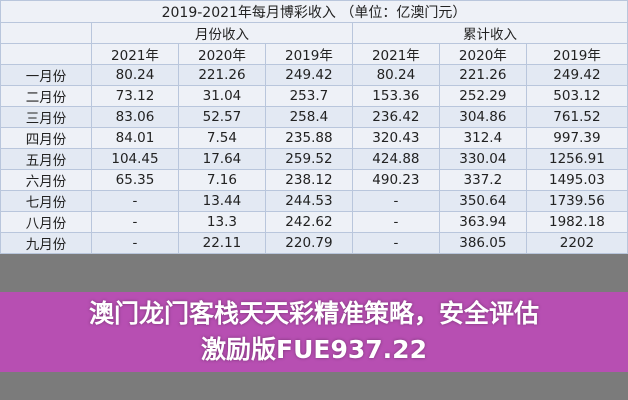 This screenshot has width=628, height=400. I want to click on month-label: 八月份, so click(46, 222).